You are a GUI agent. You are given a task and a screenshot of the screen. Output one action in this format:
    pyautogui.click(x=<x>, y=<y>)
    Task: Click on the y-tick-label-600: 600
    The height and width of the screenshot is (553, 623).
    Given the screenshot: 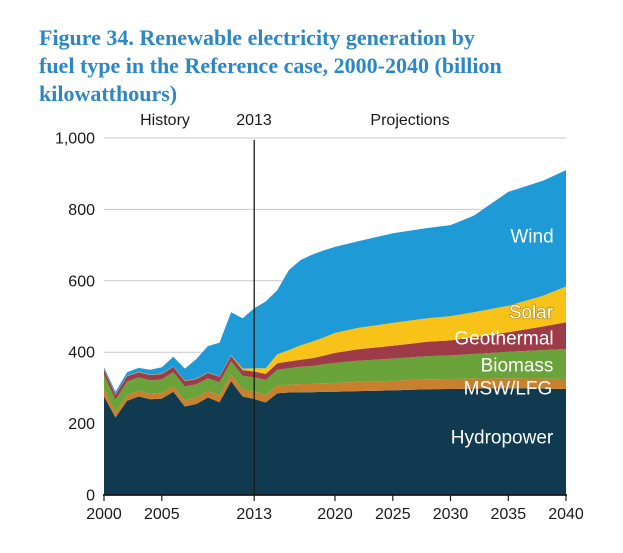 What is the action you would take?
    pyautogui.click(x=81, y=281)
    